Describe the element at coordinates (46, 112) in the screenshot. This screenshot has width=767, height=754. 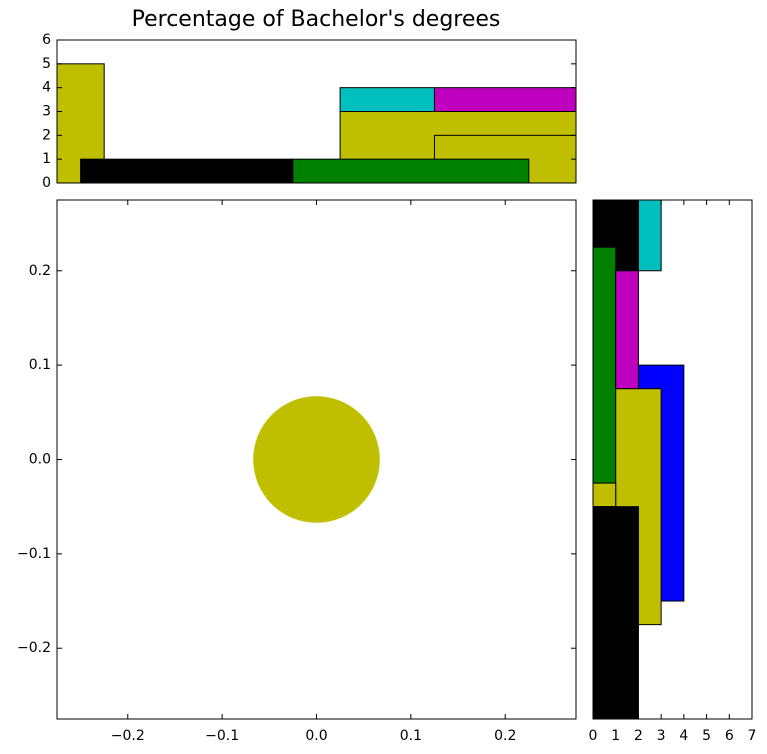
I see `y-tick-label: 3` at that location.